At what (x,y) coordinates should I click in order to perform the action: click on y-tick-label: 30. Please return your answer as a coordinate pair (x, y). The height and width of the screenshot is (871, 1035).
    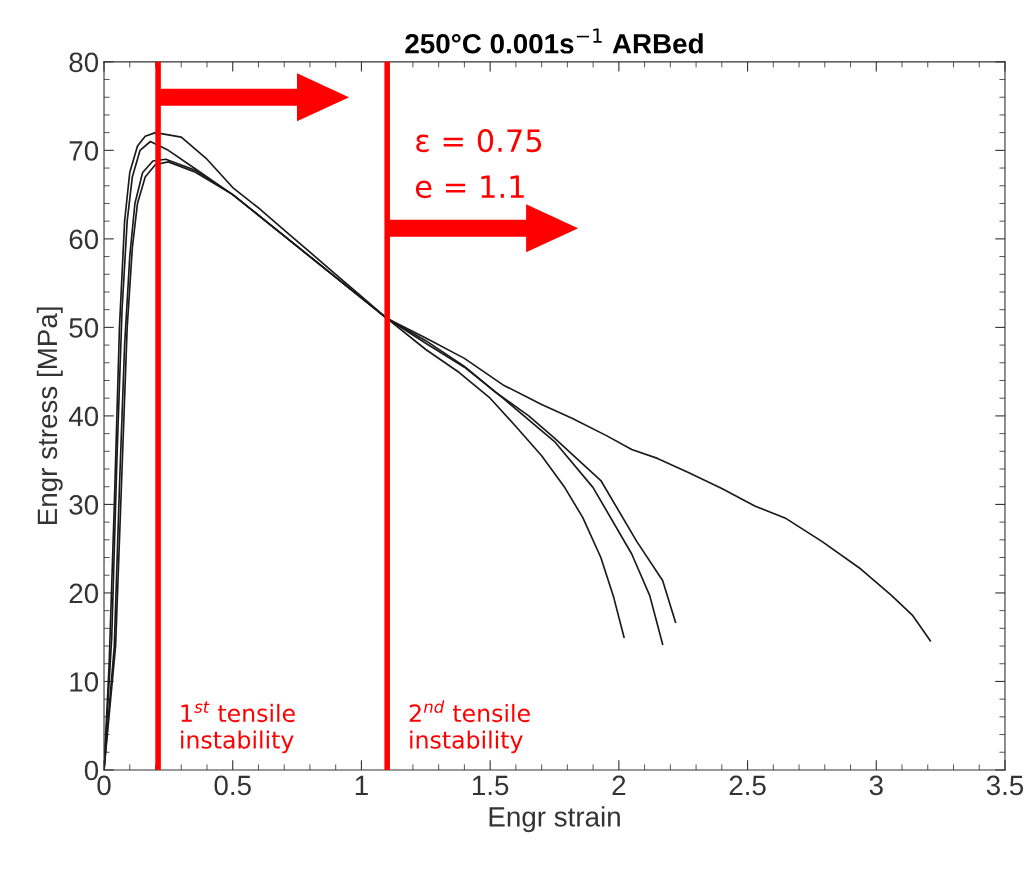
    Looking at the image, I should click on (84, 505).